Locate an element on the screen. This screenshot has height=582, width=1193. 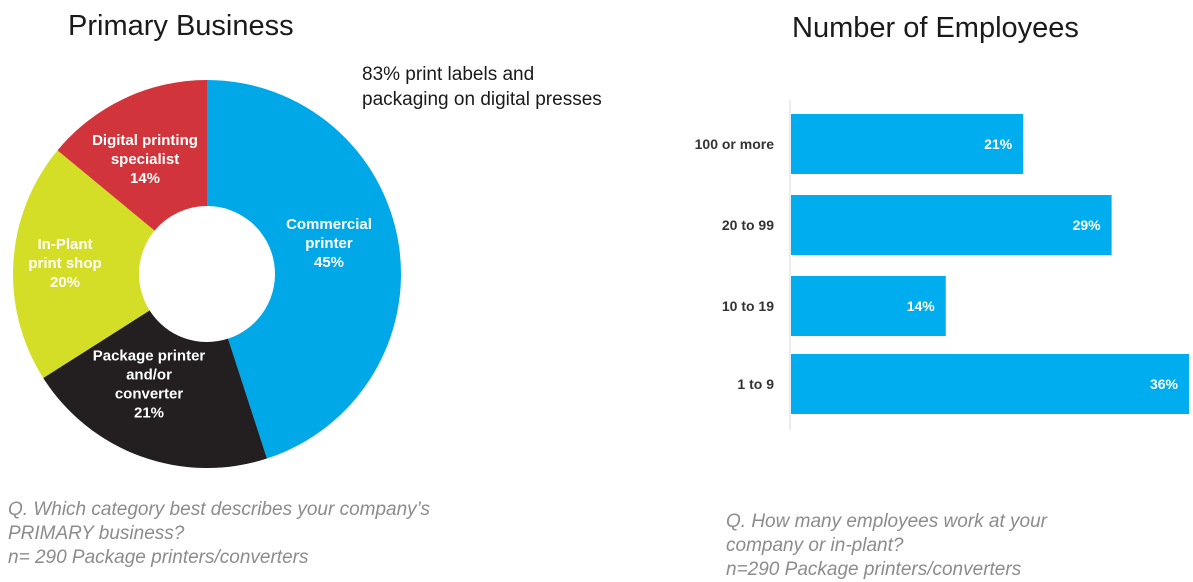
bar-value-label: 36% is located at coordinates (1164, 384).